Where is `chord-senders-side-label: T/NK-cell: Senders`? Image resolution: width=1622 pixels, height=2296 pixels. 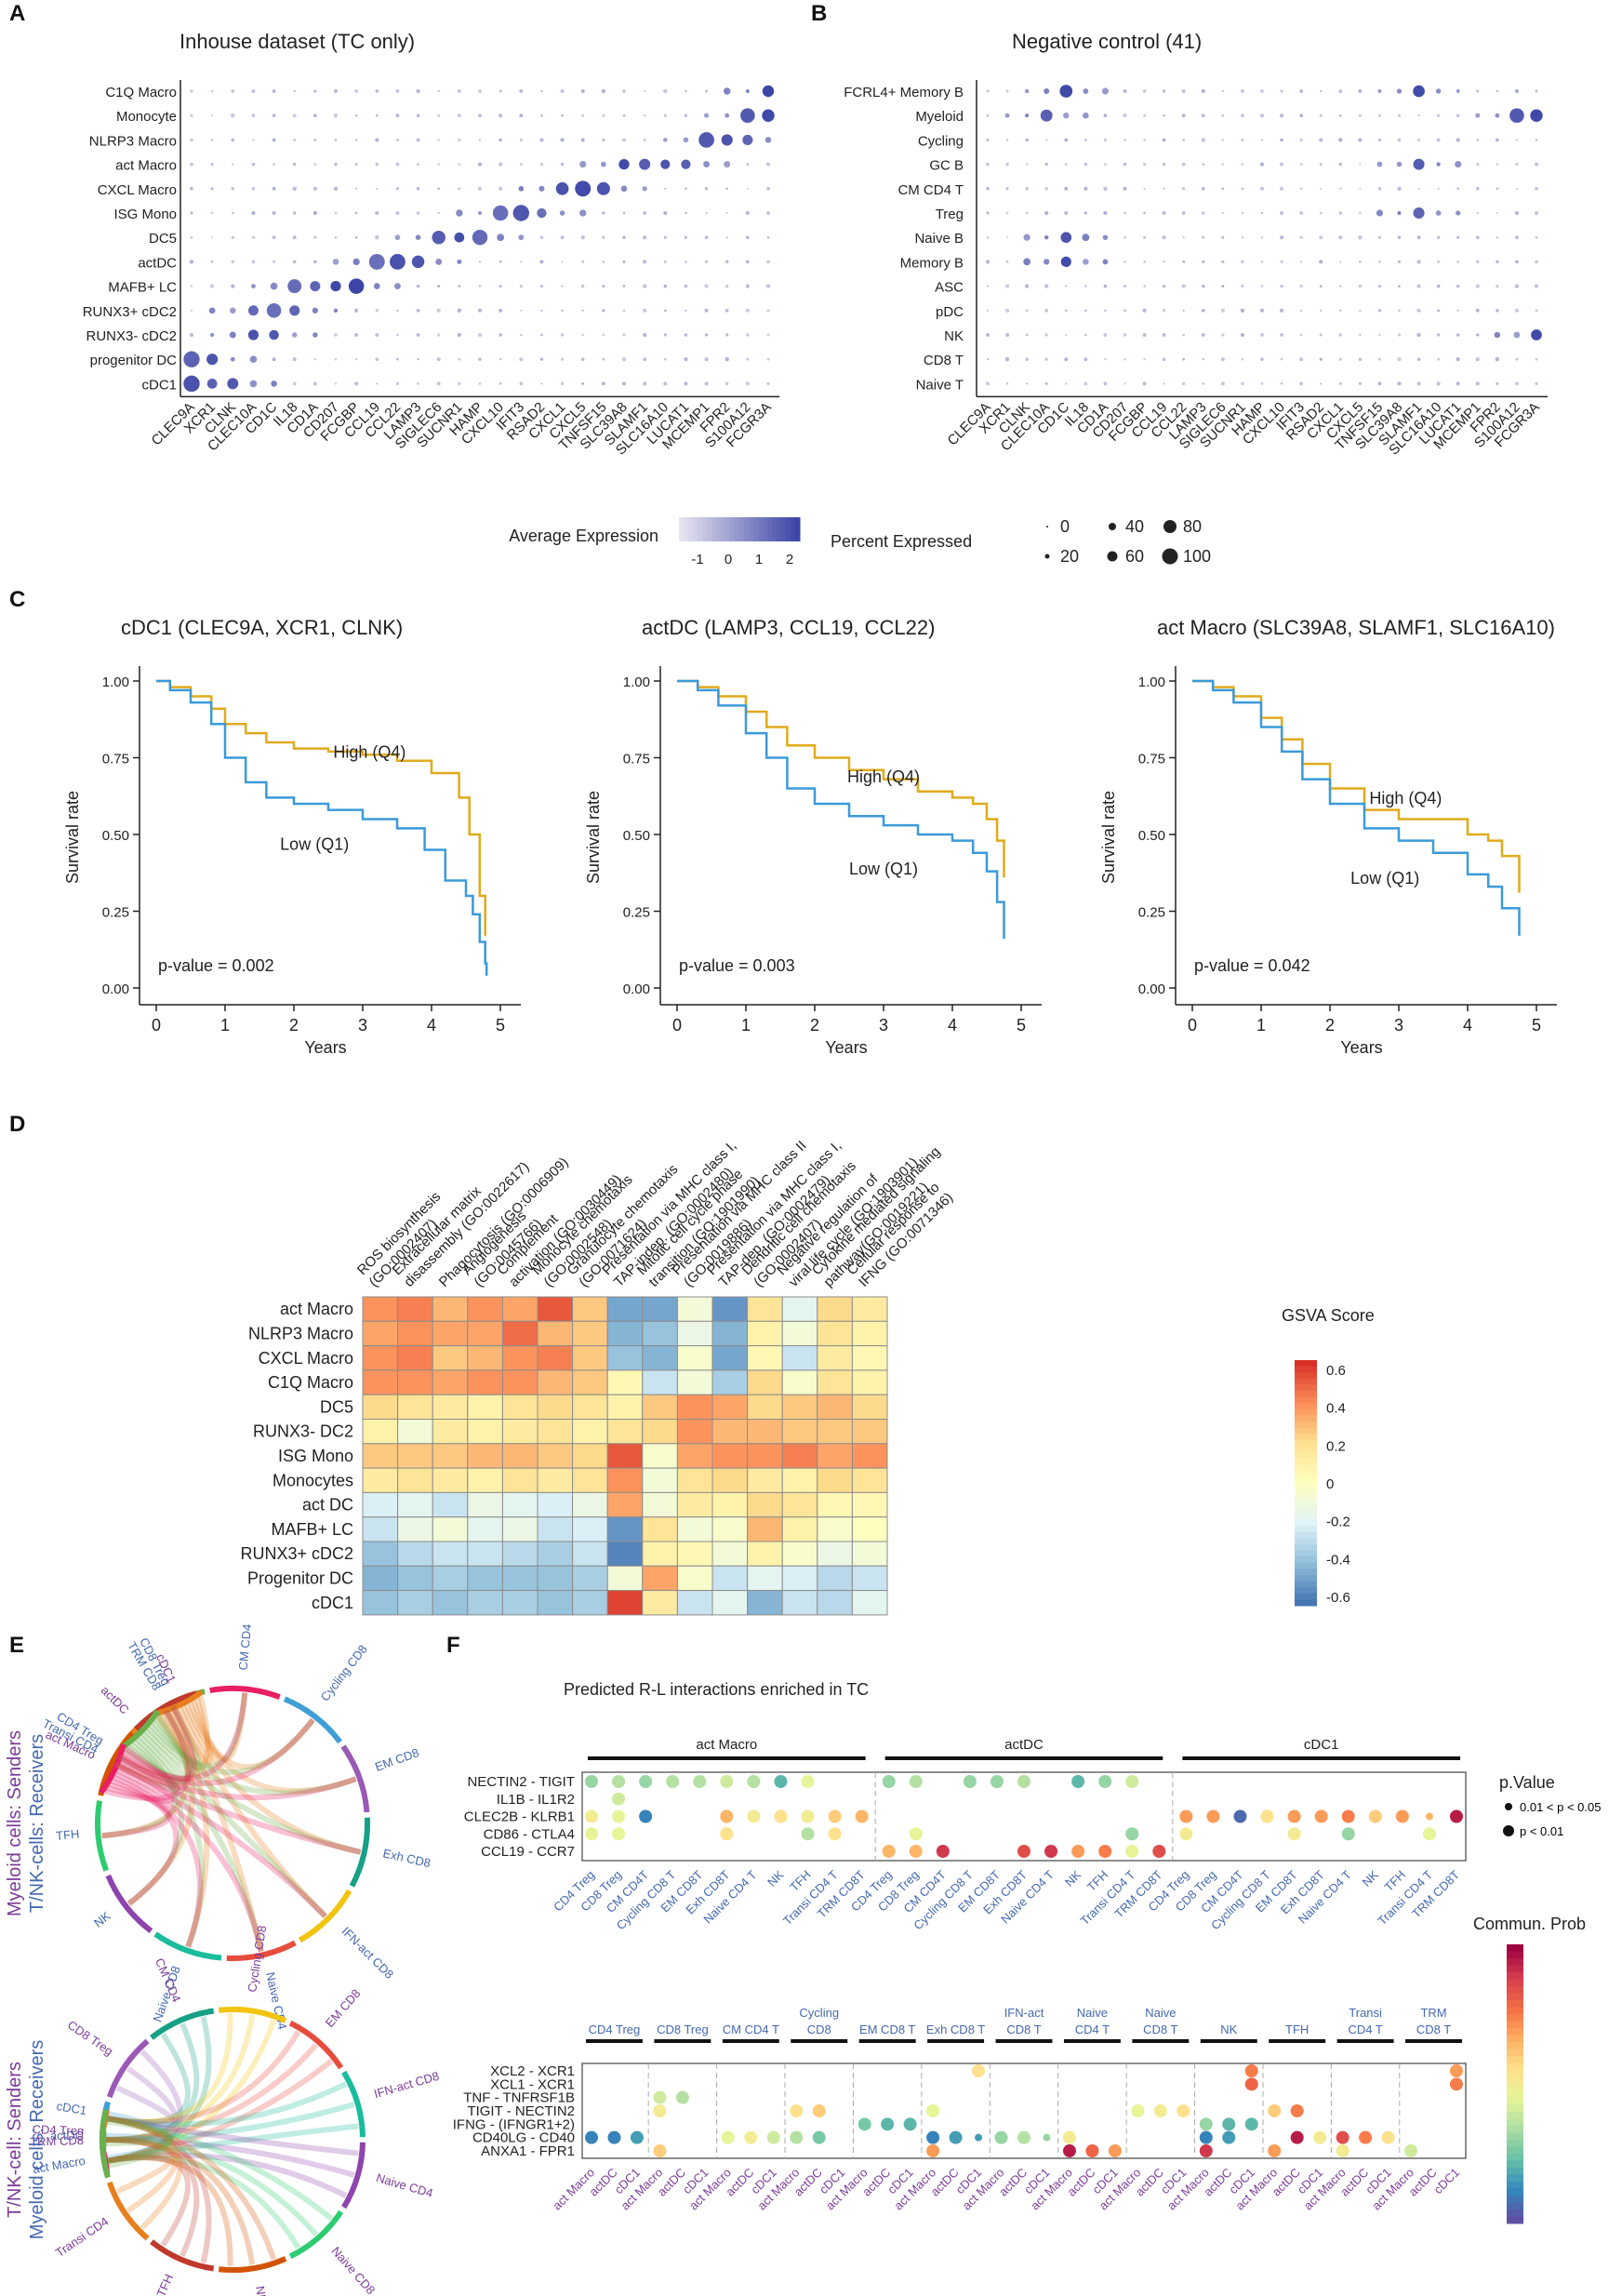
chord-senders-side-label: T/NK-cell: Senders is located at coordinates (15, 2140).